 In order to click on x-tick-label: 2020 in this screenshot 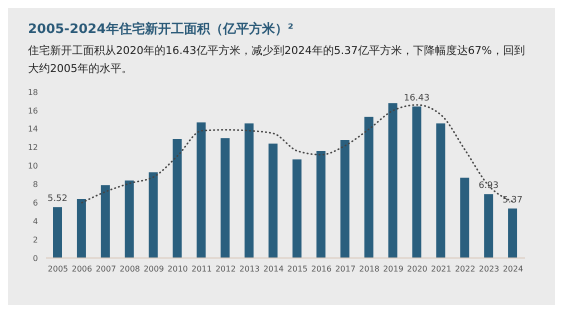, I will do `click(417, 269)`.